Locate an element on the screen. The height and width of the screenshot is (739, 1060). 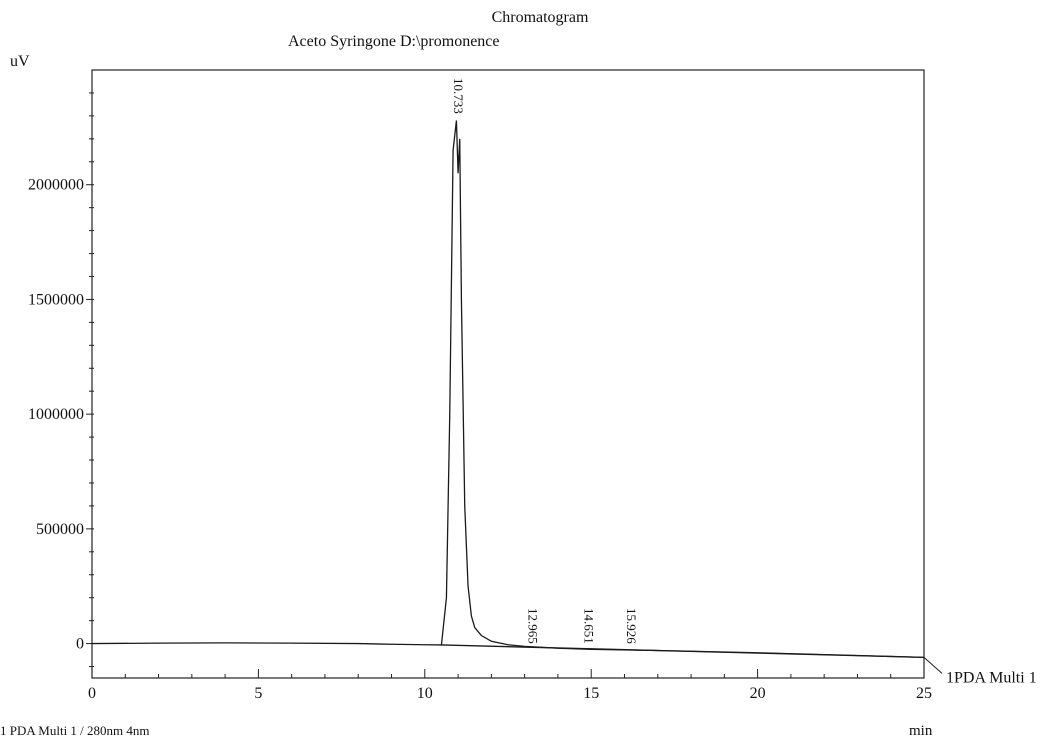
y-axis-ticks: 0 500000 1000000 1500000 2000000 is located at coordinates (61, 380).